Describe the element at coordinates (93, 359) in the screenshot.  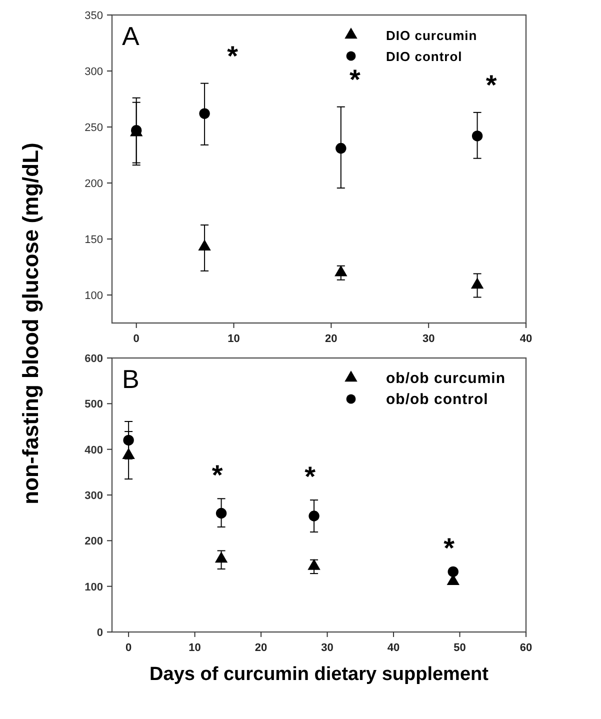
I see `y-tick-label: 600` at that location.